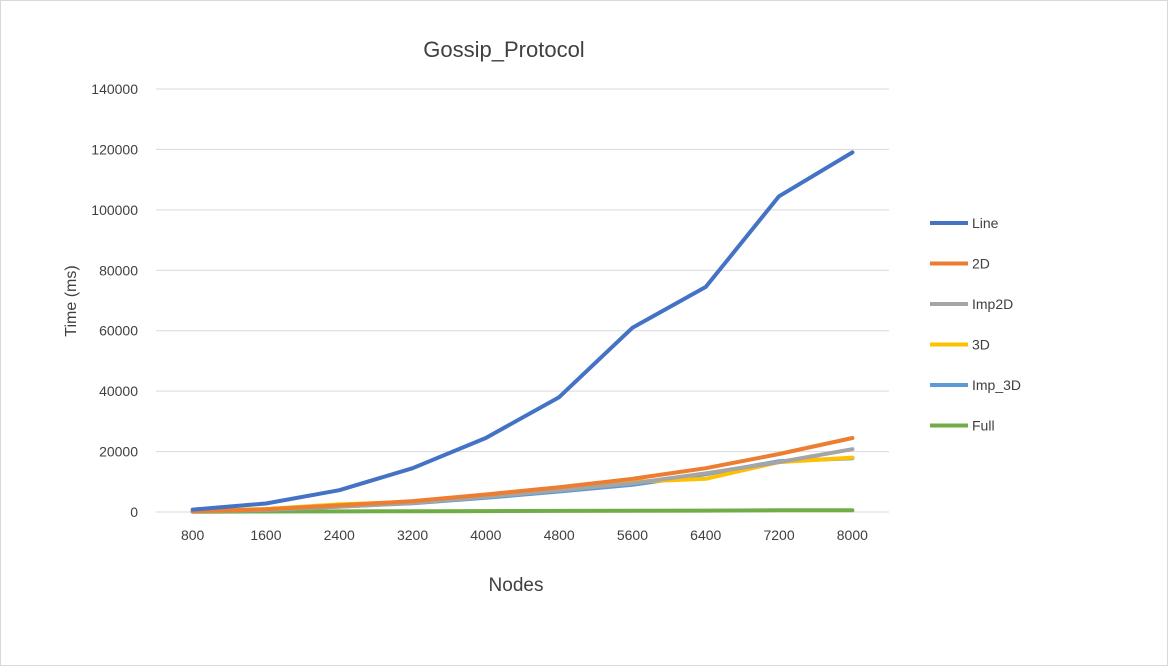  What do you see at coordinates (485, 535) in the screenshot?
I see `x-tick-label: 4000` at bounding box center [485, 535].